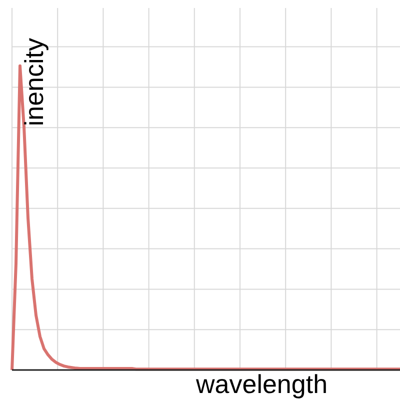 The width and height of the screenshot is (400, 400). I want to click on y-axis-title: inencity, so click(34, 82).